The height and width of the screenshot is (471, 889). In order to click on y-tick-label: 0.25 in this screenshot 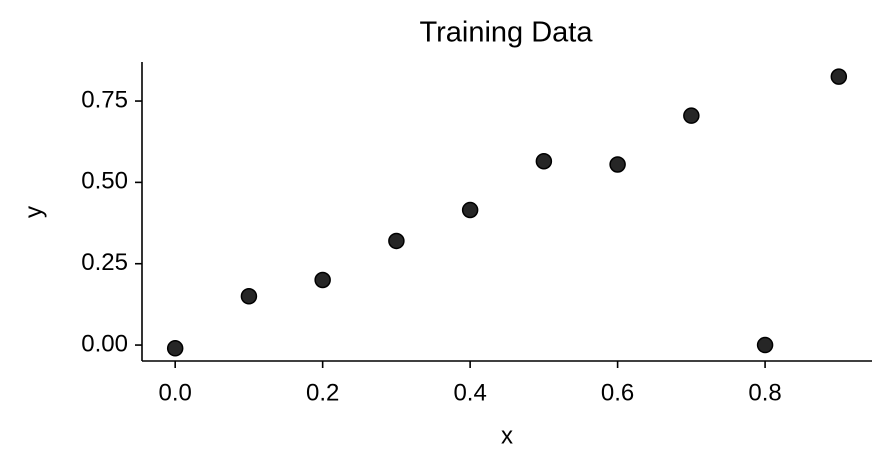, I will do `click(104, 262)`.